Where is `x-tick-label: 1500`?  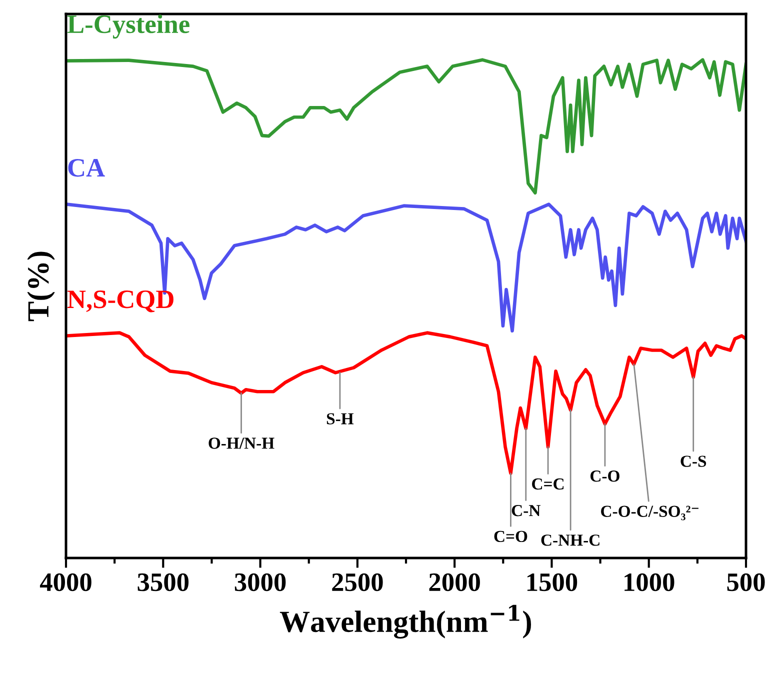 x-tick-label: 1500 is located at coordinates (552, 582).